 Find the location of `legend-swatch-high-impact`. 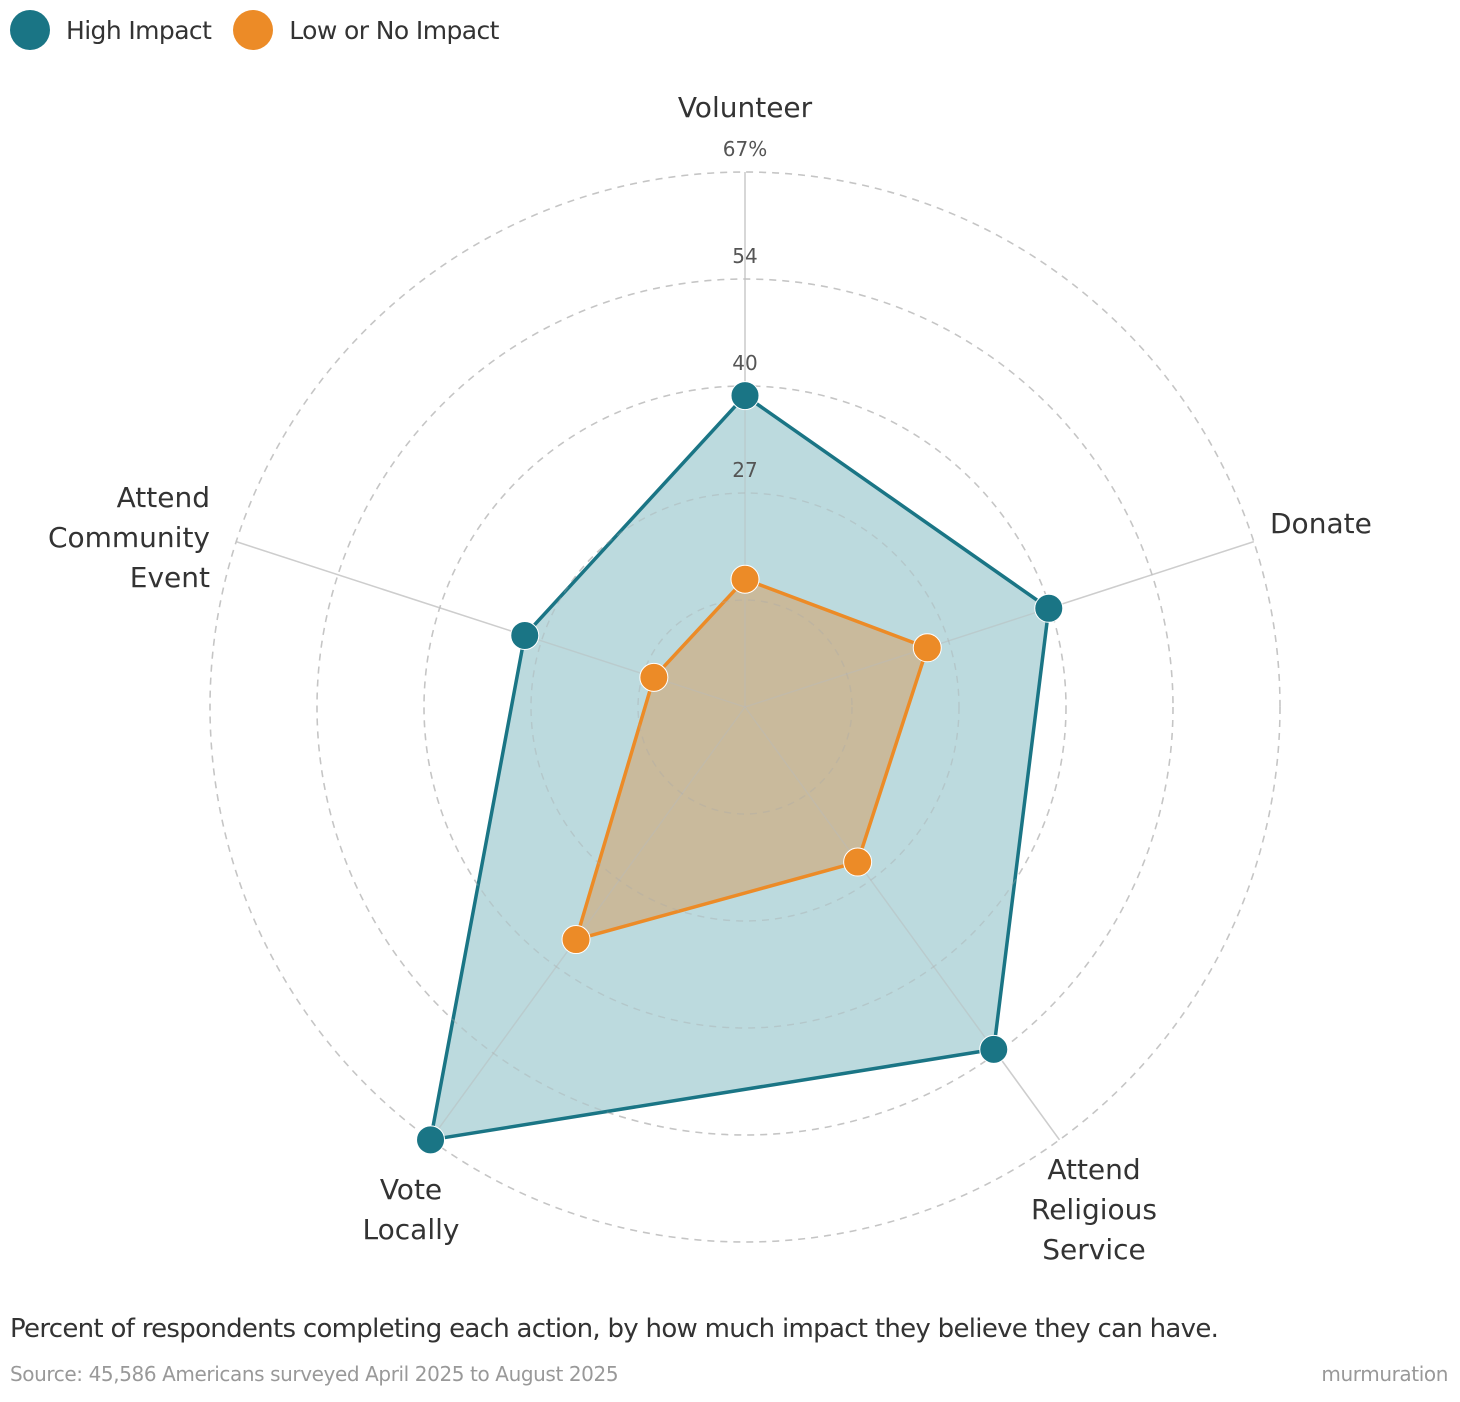

legend-swatch-high-impact is located at coordinates (30, 30).